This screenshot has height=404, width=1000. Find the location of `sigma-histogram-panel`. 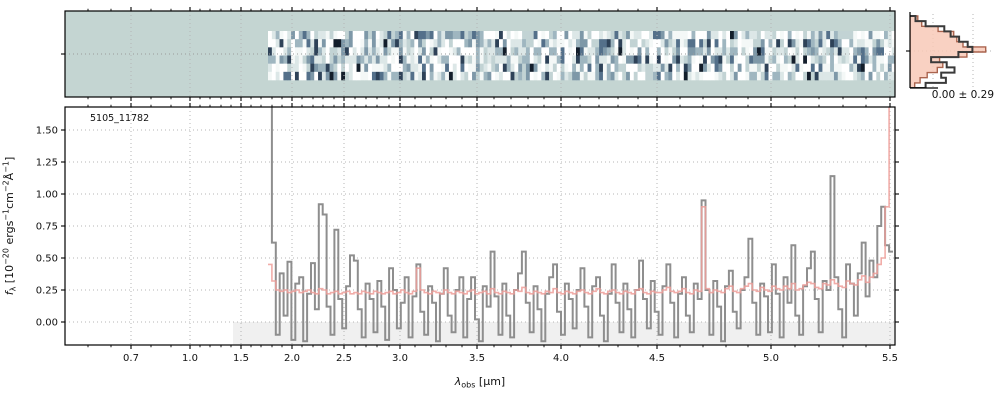

sigma-histogram-panel is located at coordinates (949, 50).